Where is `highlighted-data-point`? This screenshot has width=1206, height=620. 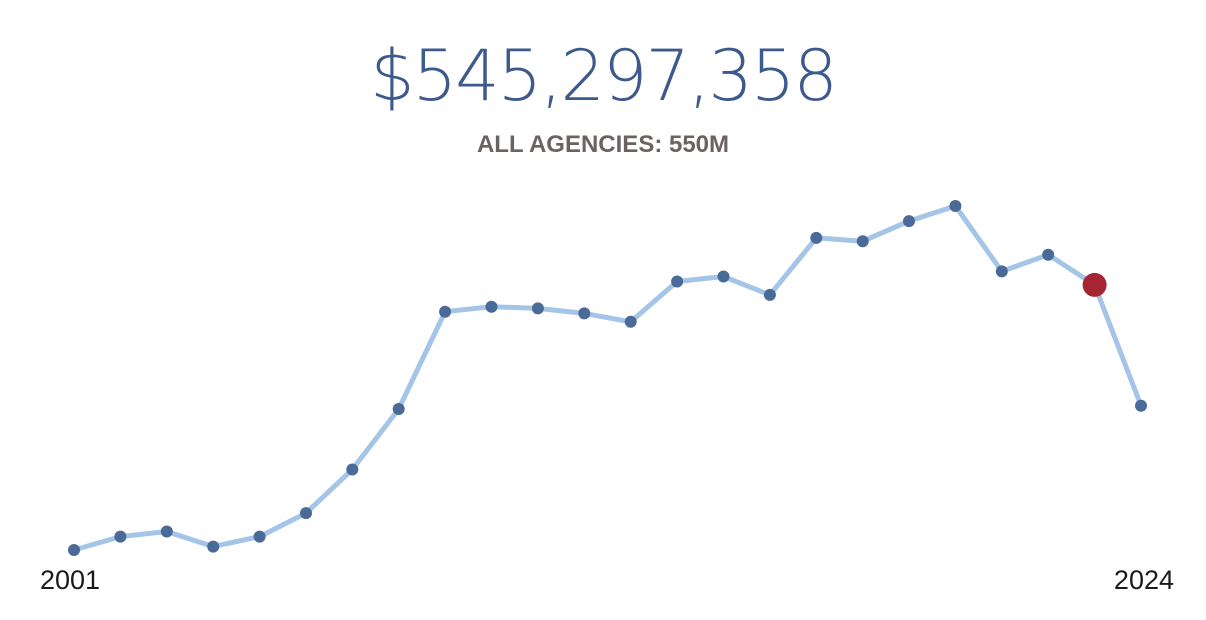
highlighted-data-point is located at coordinates (1094, 284).